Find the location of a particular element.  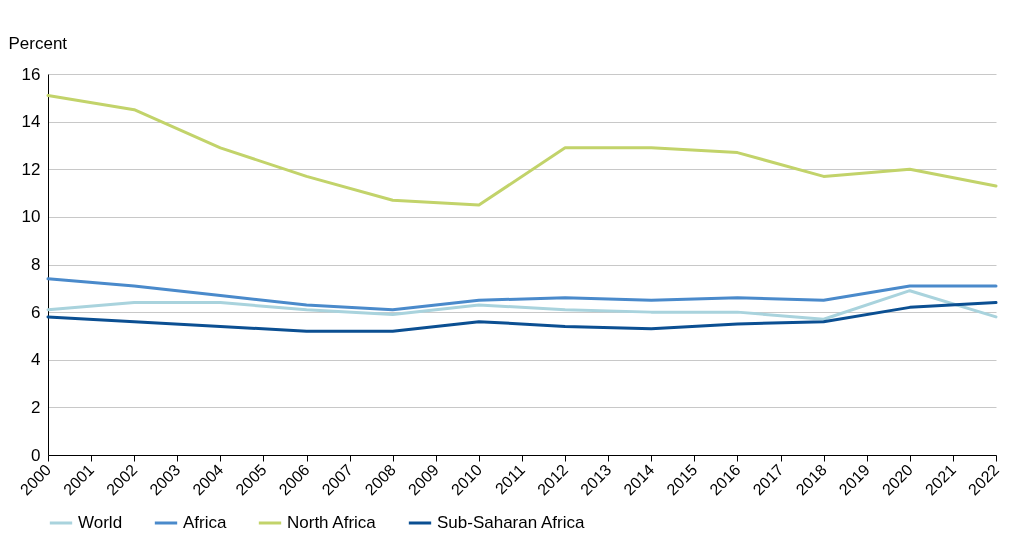

y-tick-label: 10 is located at coordinates (31, 217).